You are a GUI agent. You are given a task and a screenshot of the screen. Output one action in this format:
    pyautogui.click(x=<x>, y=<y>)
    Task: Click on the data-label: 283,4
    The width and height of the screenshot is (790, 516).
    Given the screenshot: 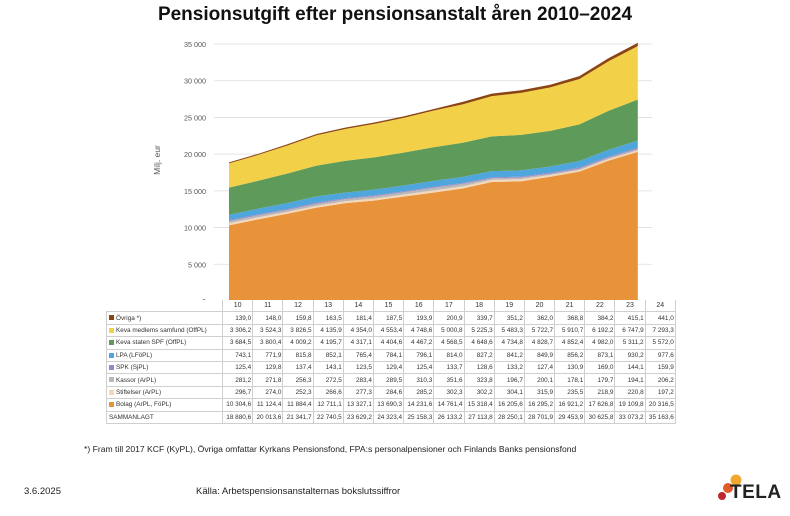 What is the action you would take?
    pyautogui.click(x=358, y=380)
    